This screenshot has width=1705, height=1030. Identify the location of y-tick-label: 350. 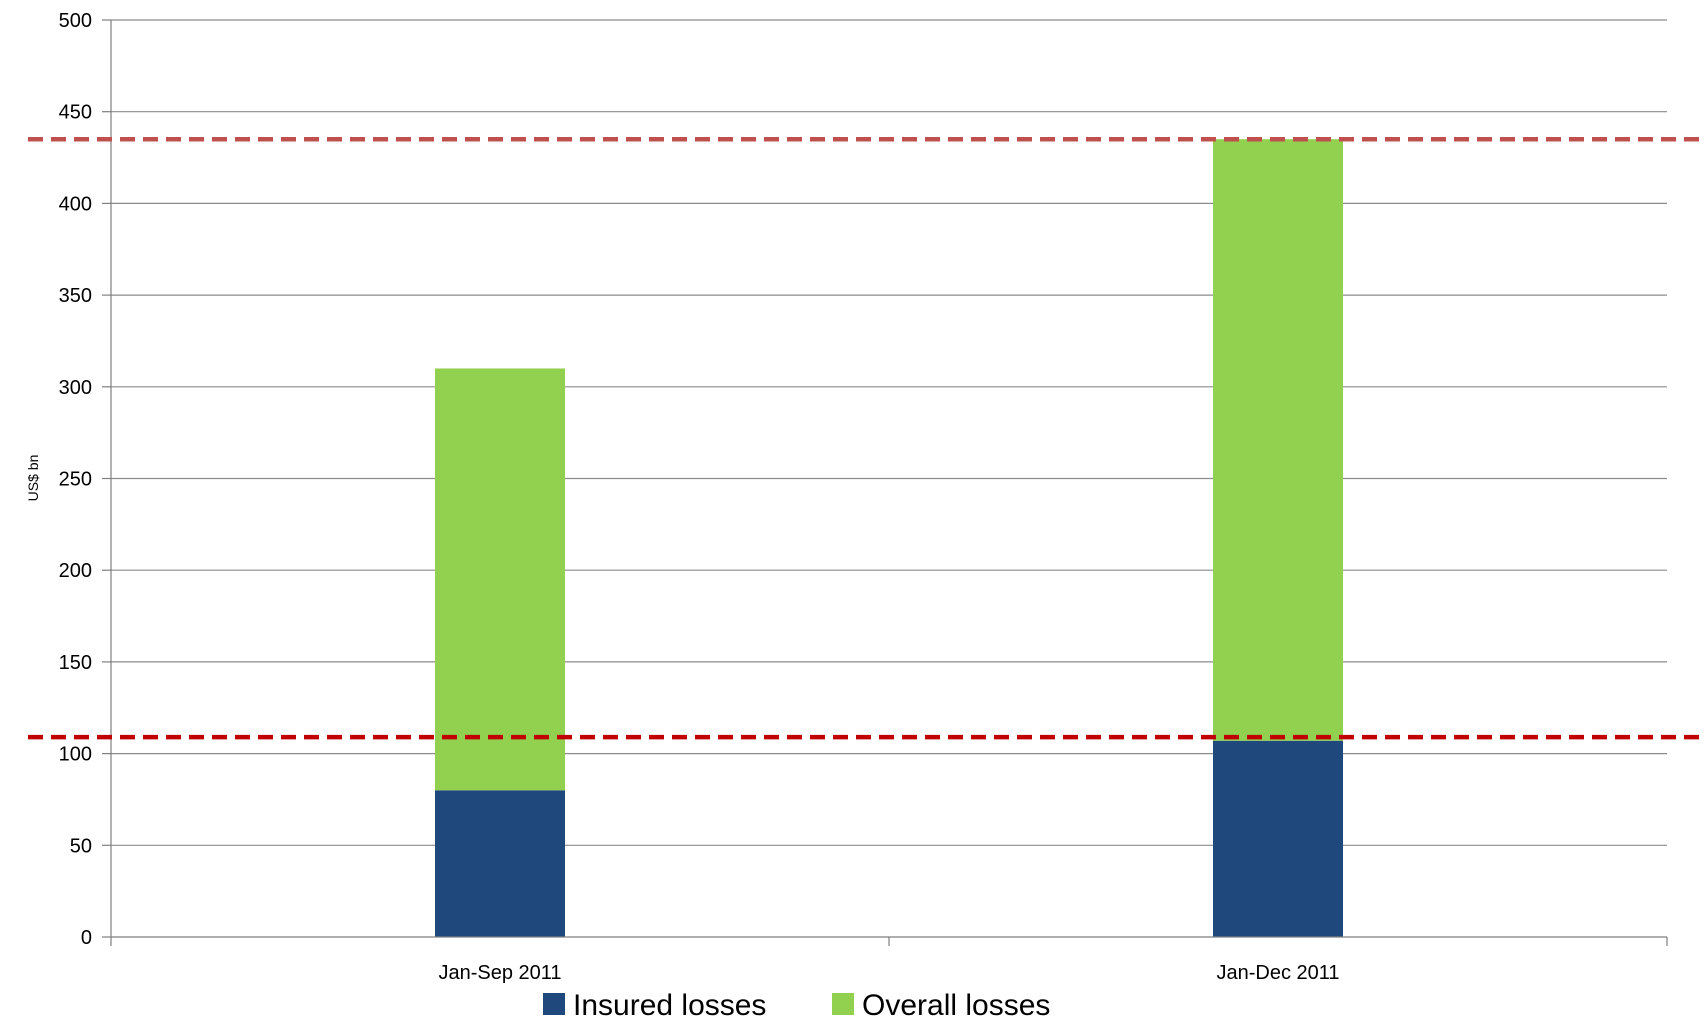
(75, 296).